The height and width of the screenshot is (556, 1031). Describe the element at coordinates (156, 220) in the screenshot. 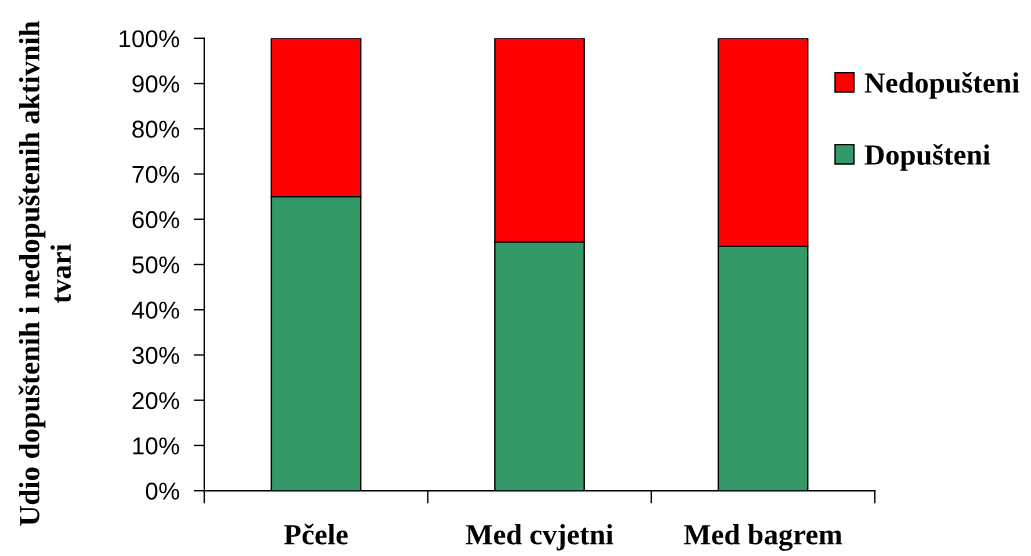

I see `y-tick-label: 60%` at that location.